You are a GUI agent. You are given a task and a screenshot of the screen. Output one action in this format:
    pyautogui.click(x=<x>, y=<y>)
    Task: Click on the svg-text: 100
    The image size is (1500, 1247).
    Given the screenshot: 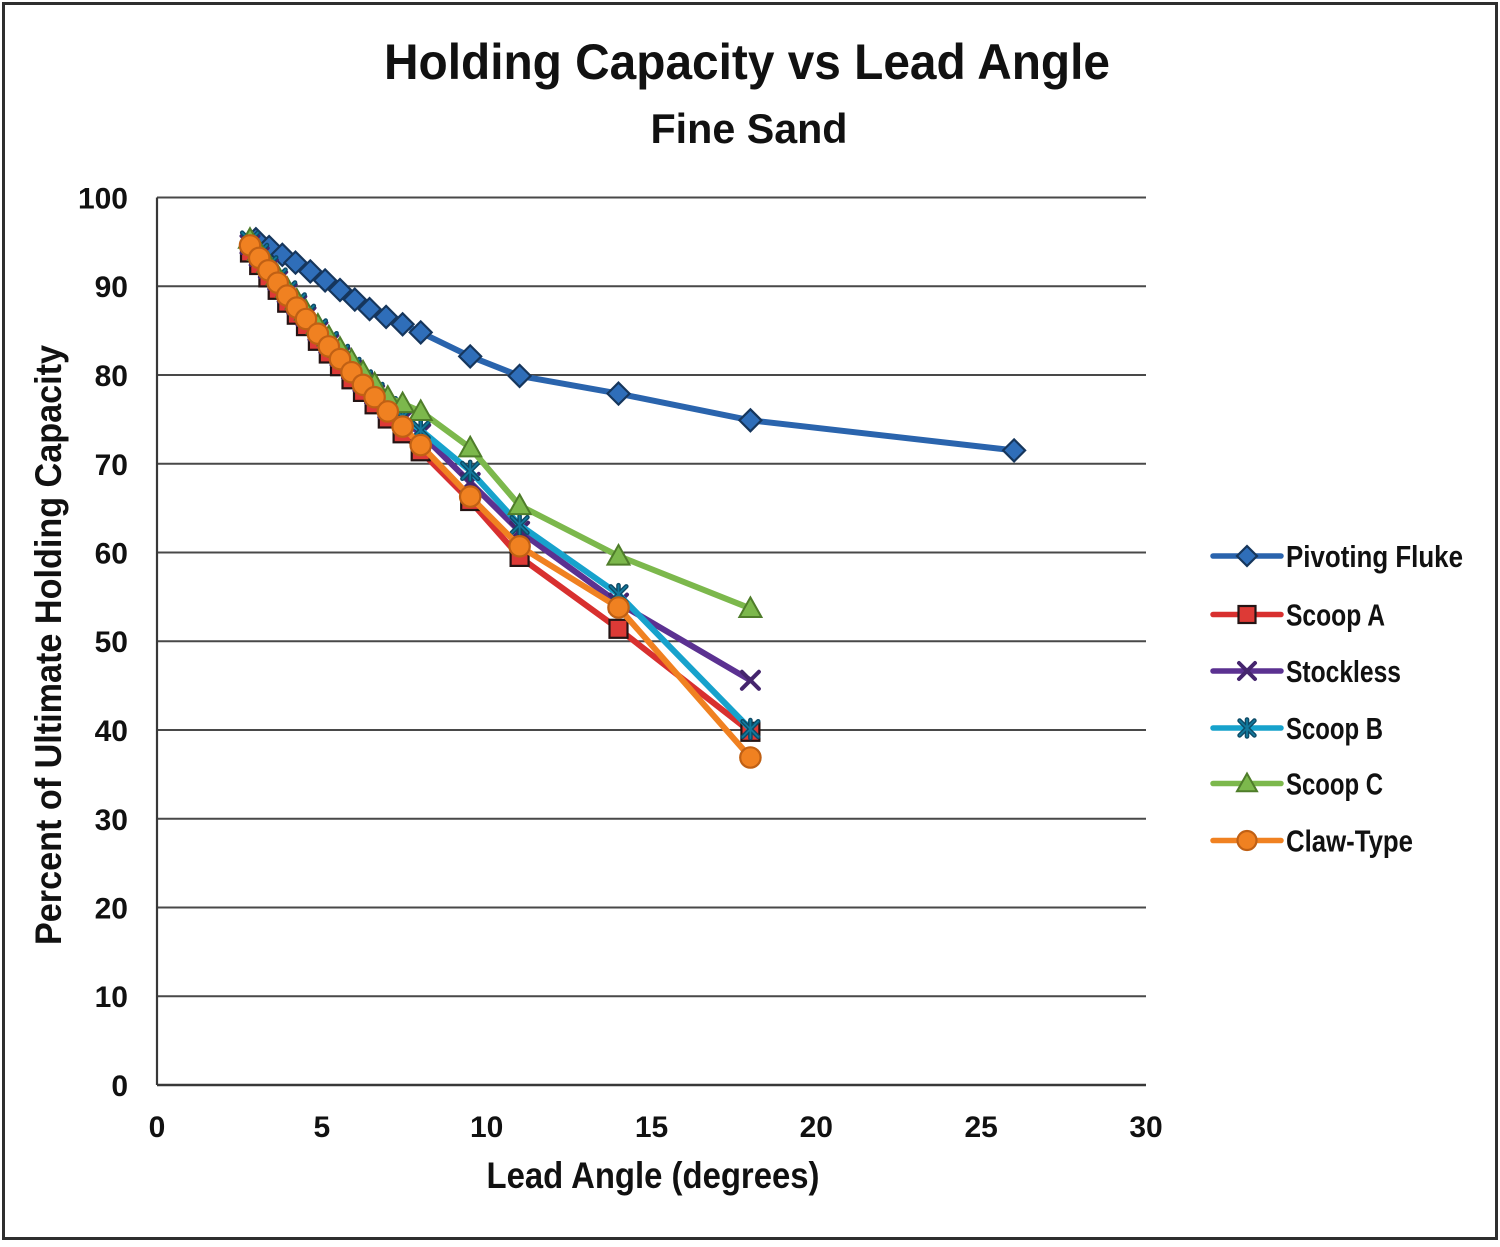 What is the action you would take?
    pyautogui.click(x=103, y=199)
    